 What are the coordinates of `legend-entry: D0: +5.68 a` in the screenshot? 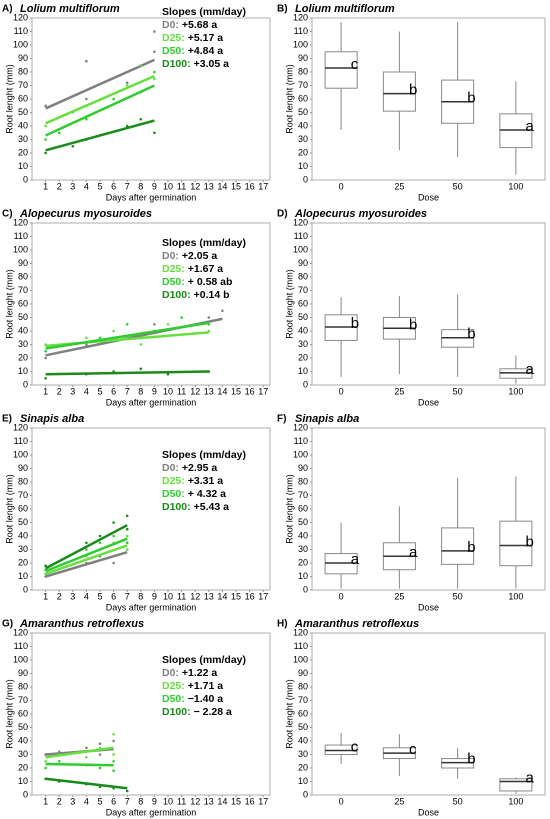 It's located at (189, 25).